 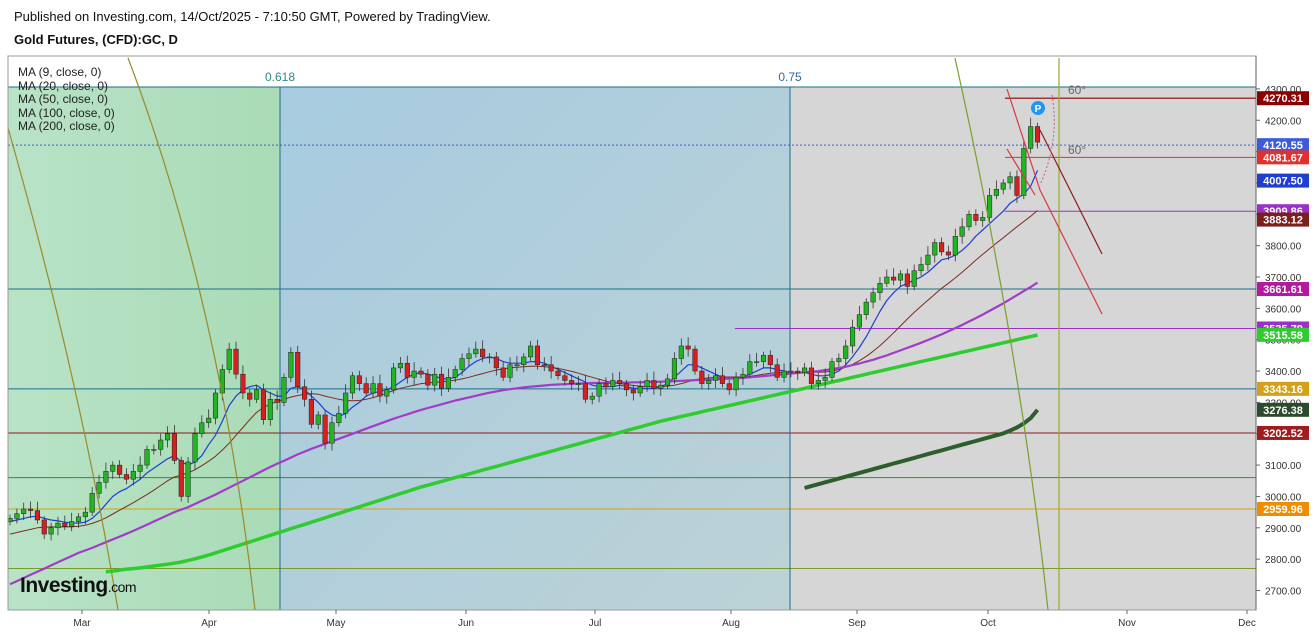 I want to click on price-marker: 4120.55, so click(x=1283, y=145).